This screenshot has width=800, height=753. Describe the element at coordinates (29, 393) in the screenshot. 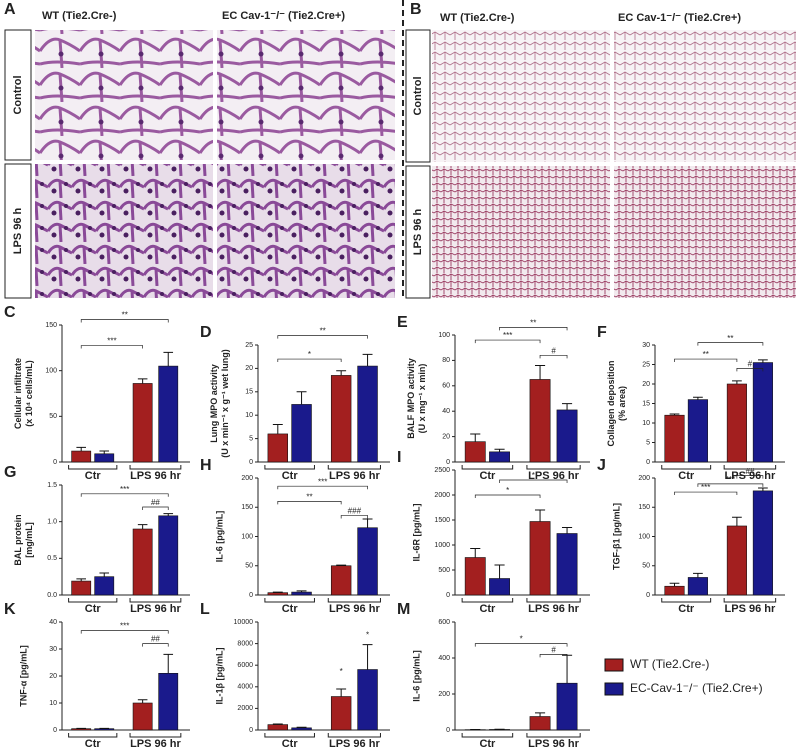

I see `y-axis-label: (x 10⁴ cells/mL)` at that location.